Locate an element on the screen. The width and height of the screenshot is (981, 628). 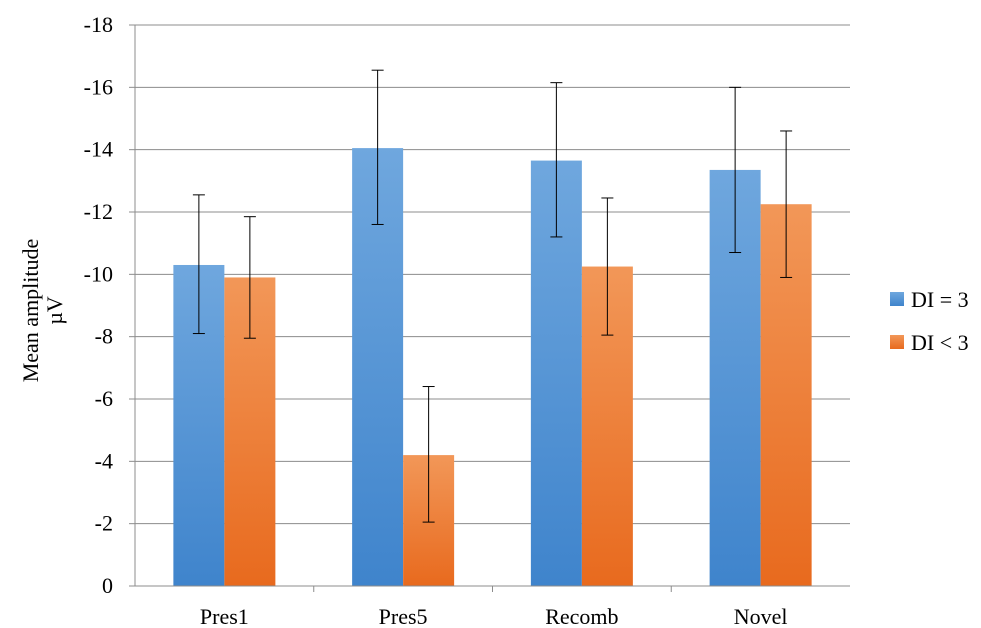
y-tick-label: -2 is located at coordinates (104, 523).